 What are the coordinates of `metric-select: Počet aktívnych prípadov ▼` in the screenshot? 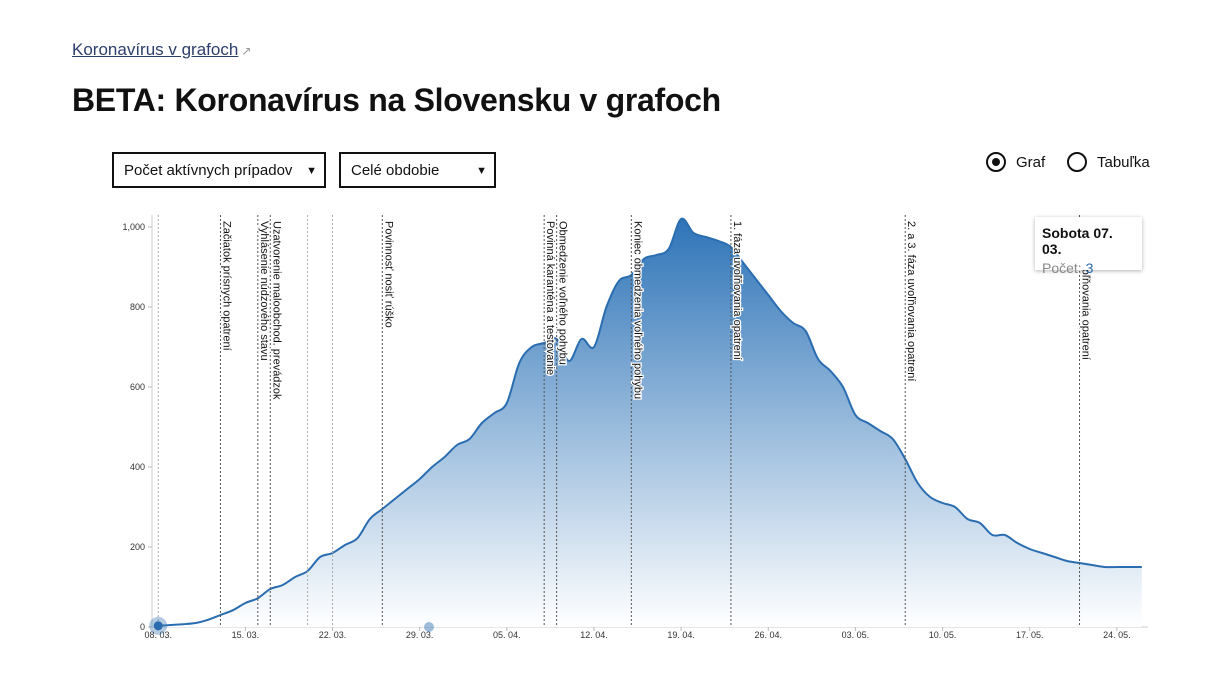 It's located at (219, 170).